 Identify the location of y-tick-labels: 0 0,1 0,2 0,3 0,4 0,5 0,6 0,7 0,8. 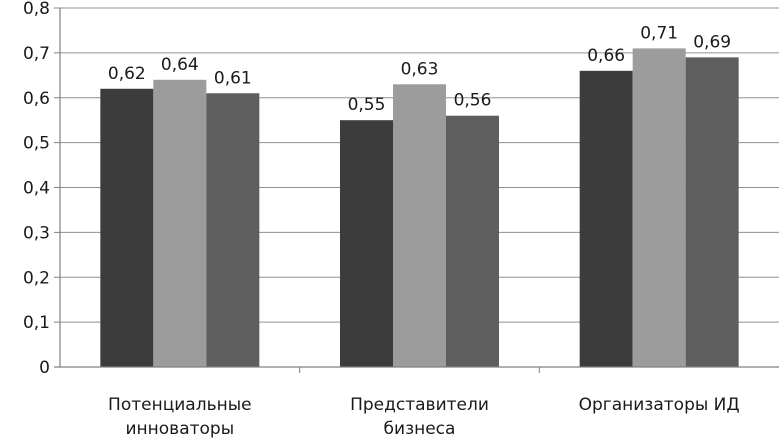
(36, 189).